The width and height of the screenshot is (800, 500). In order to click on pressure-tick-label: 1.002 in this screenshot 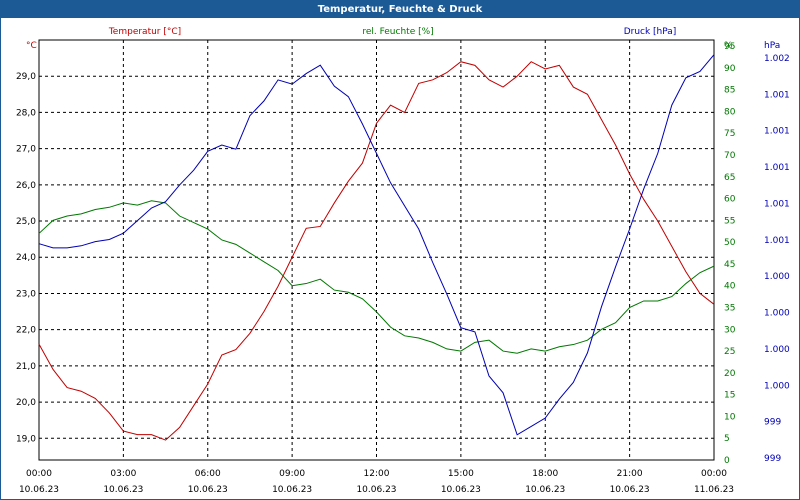, I will do `click(777, 59)`.